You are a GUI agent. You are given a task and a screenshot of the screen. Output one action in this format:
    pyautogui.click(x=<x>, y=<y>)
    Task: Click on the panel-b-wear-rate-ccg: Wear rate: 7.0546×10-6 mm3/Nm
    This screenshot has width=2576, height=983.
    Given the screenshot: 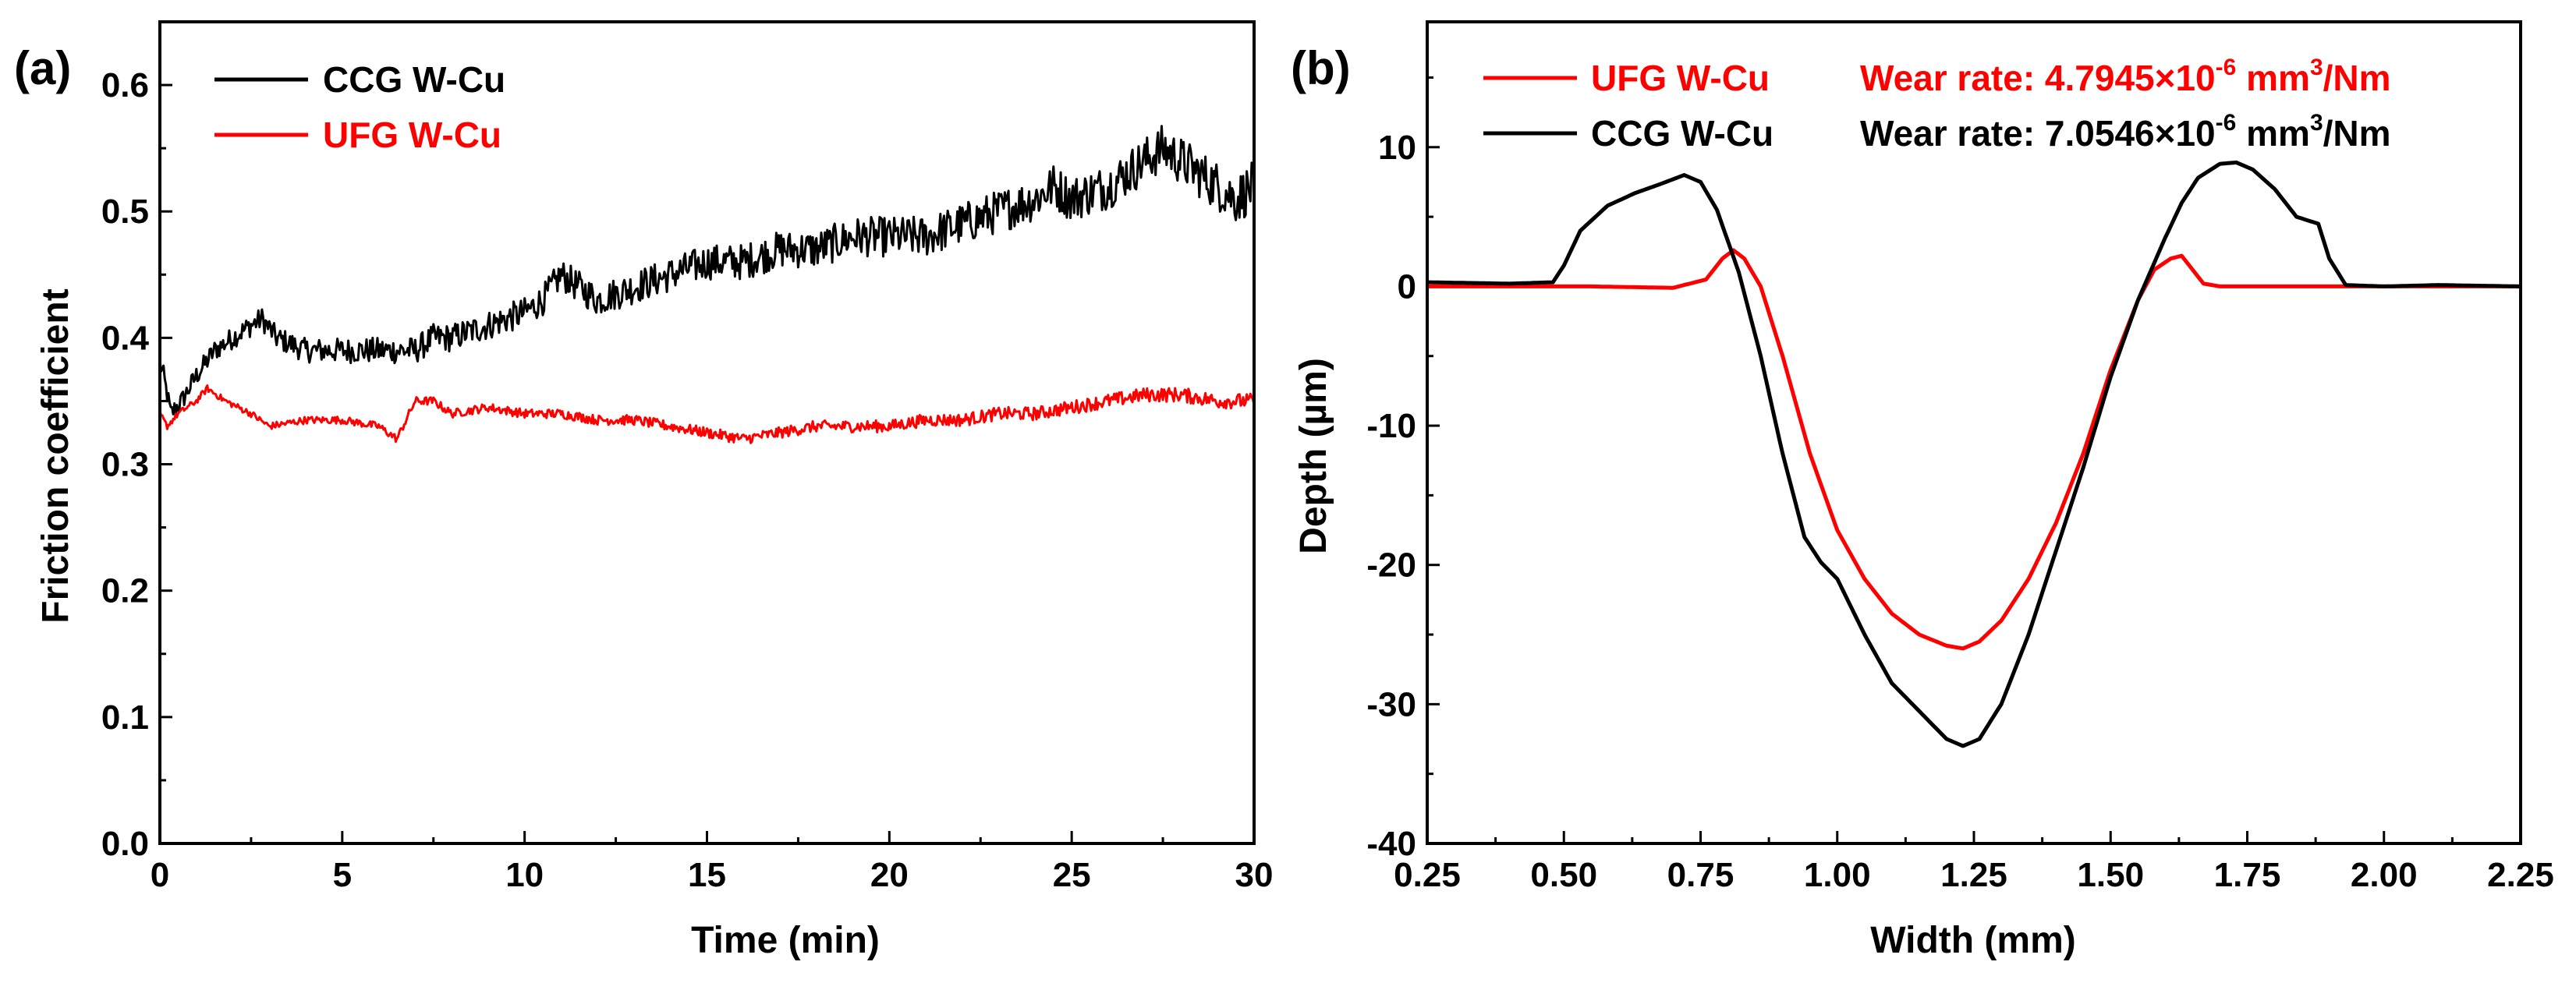 What is the action you would take?
    pyautogui.click(x=2125, y=132)
    